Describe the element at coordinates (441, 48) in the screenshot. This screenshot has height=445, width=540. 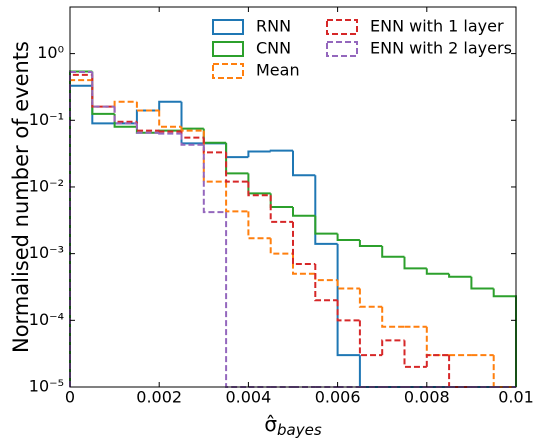
I see `legend-label: ENN with 2 layers` at that location.